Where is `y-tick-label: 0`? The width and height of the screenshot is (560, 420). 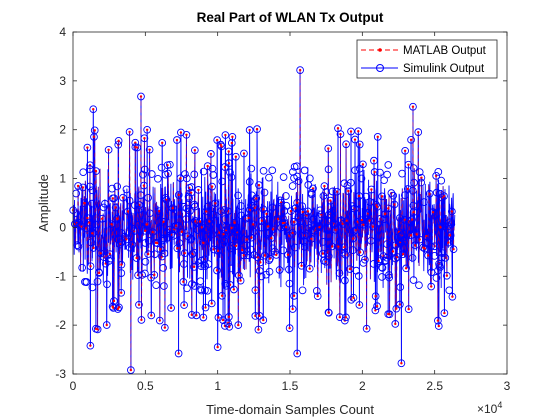 y-tick-label: 0 is located at coordinates (62, 227).